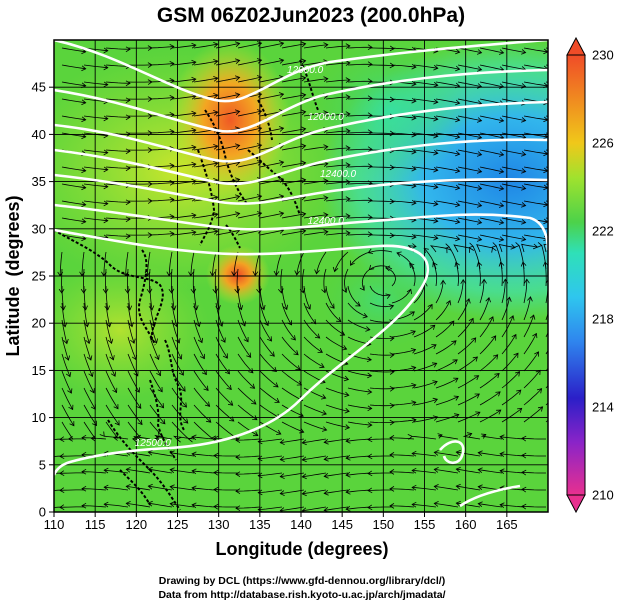  Describe the element at coordinates (603, 407) in the screenshot. I see `colorbar-tick-label: 214` at that location.